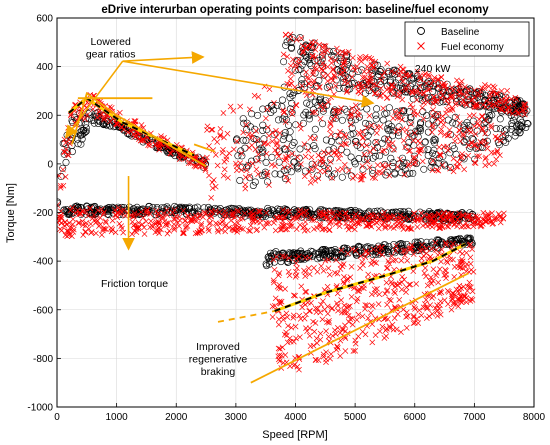  What do you see at coordinates (111, 48) in the screenshot?
I see `annotation-text: Lowered gear ratios` at bounding box center [111, 48].